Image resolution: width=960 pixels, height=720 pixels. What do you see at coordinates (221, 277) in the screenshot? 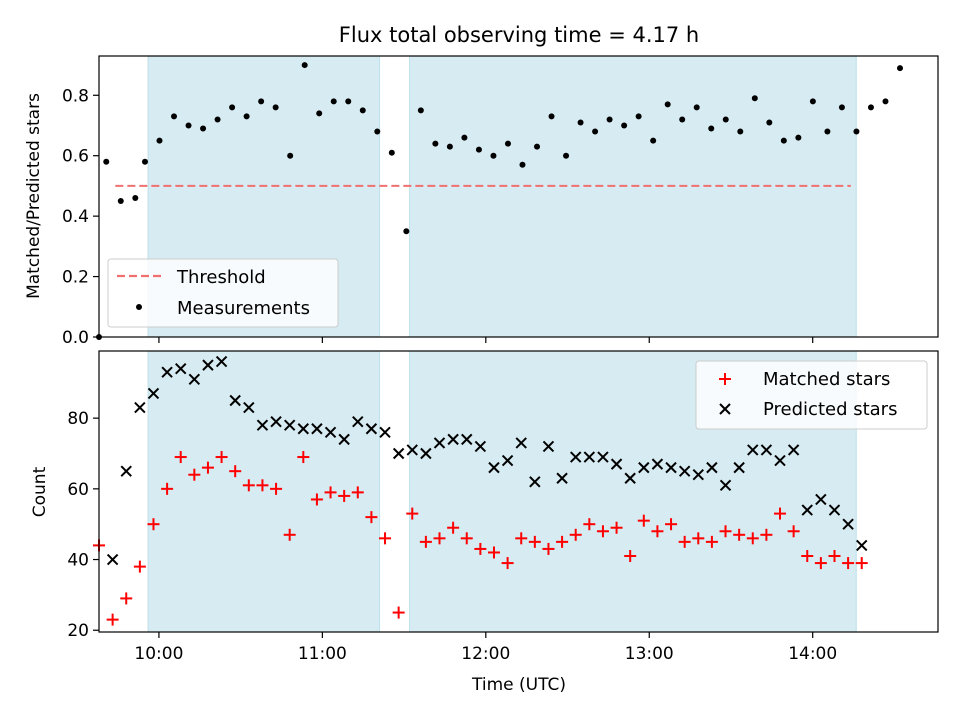
I see `threshold-legend-label: Threshold` at bounding box center [221, 277].